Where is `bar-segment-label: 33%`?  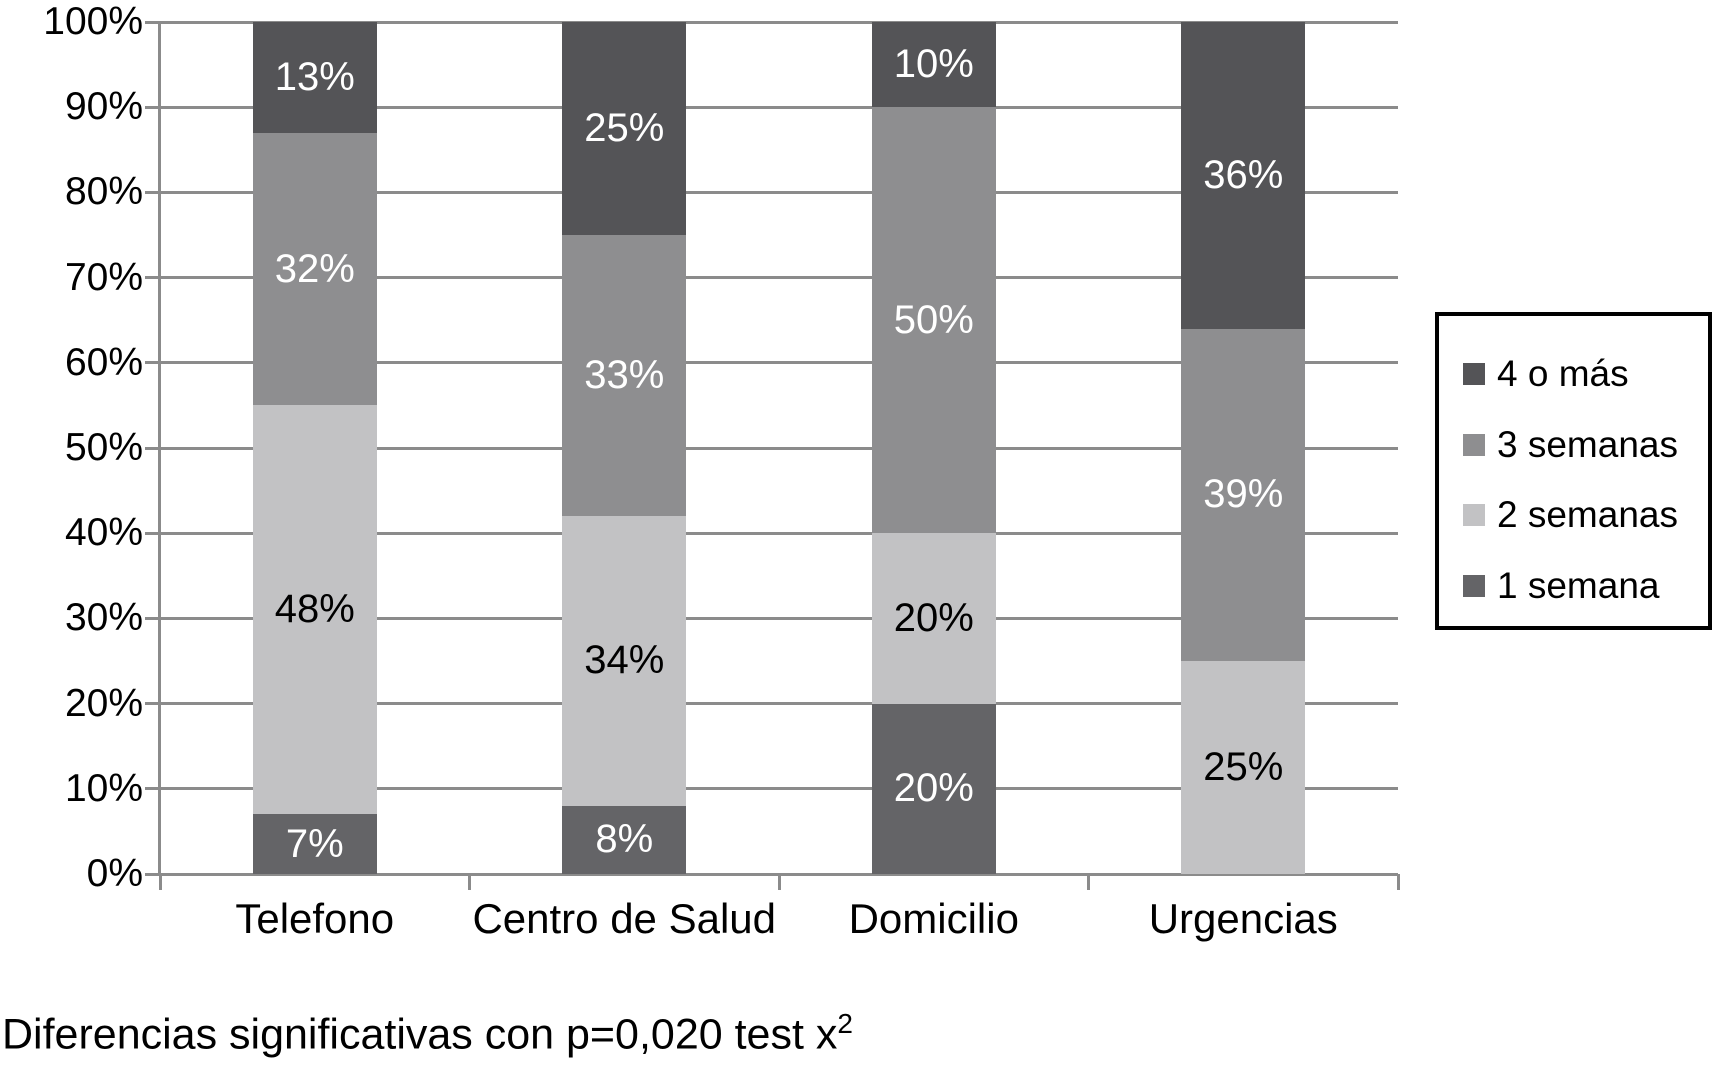 bar-segment-label: 33% is located at coordinates (624, 375).